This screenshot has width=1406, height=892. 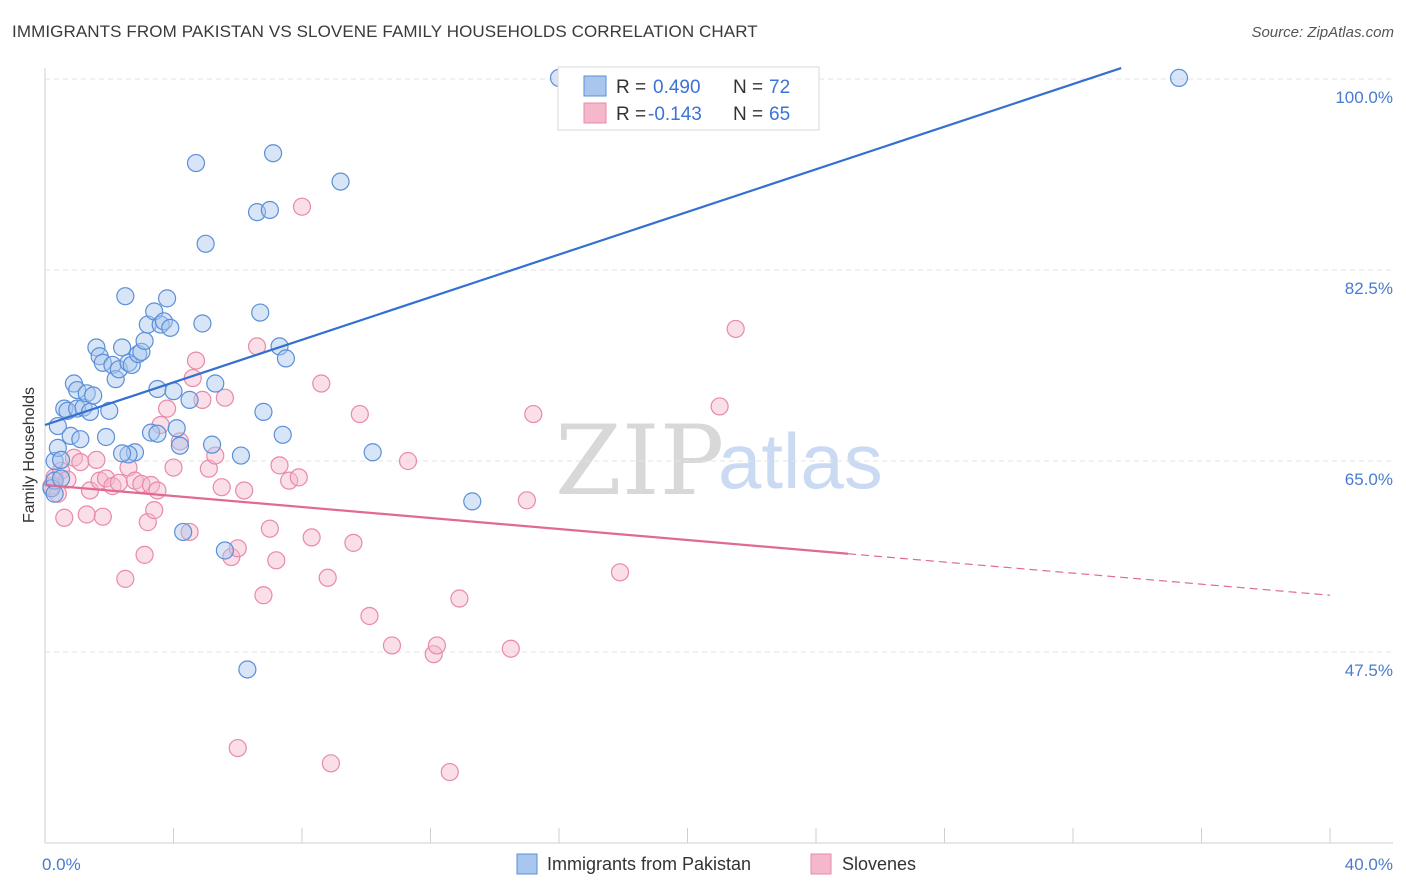 I want to click on legend-n-label-2: N =, so click(x=748, y=114).